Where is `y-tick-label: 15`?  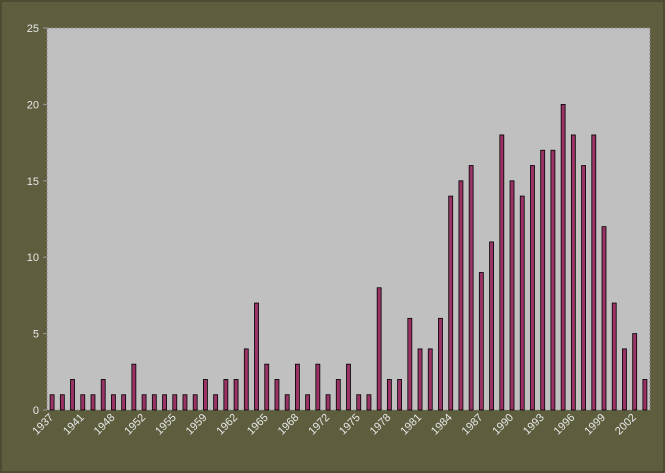 y-tick-label: 15 is located at coordinates (33, 182).